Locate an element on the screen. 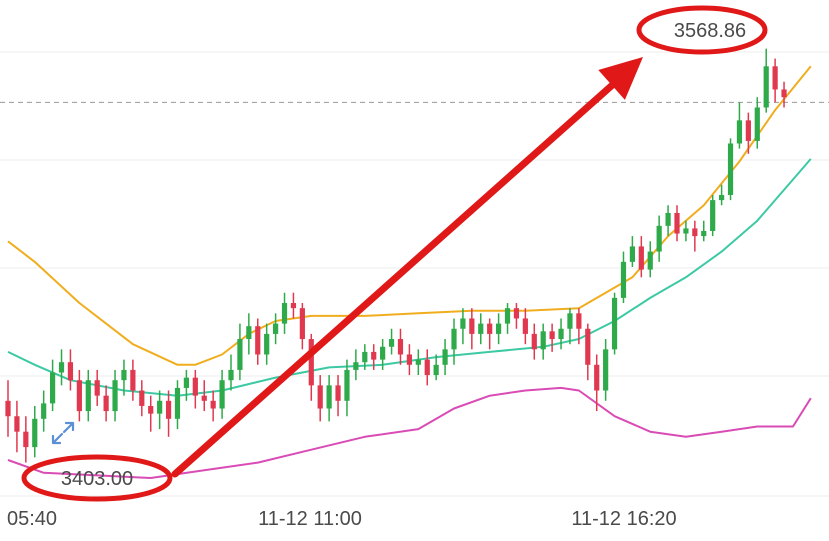 The height and width of the screenshot is (541, 829). expand-icon is located at coordinates (63, 433).